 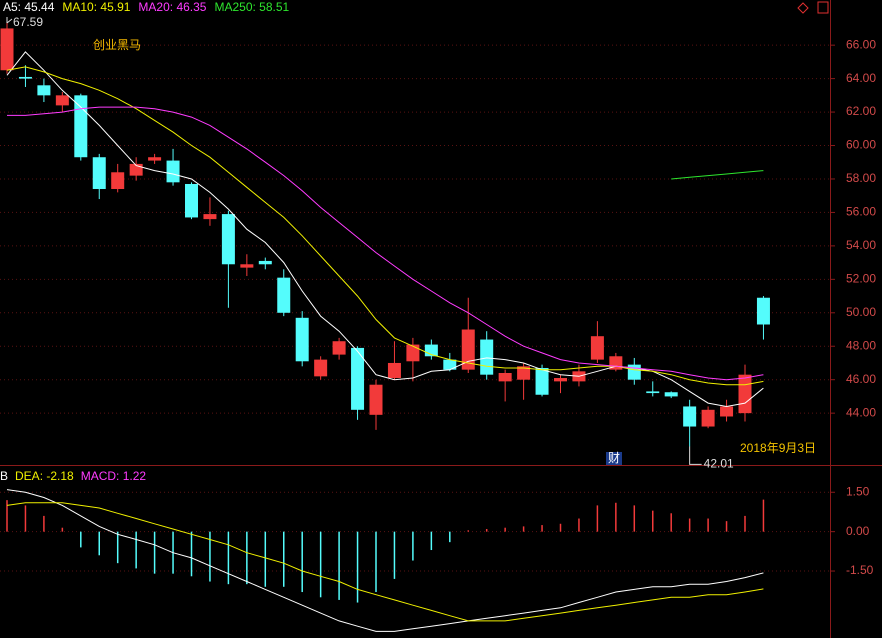 What do you see at coordinates (858, 531) in the screenshot?
I see `y-tick-label: 0.00` at bounding box center [858, 531].